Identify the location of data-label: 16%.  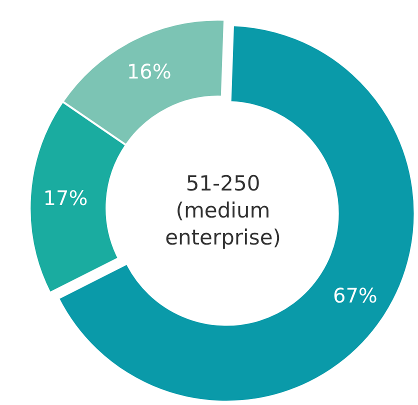
(149, 72).